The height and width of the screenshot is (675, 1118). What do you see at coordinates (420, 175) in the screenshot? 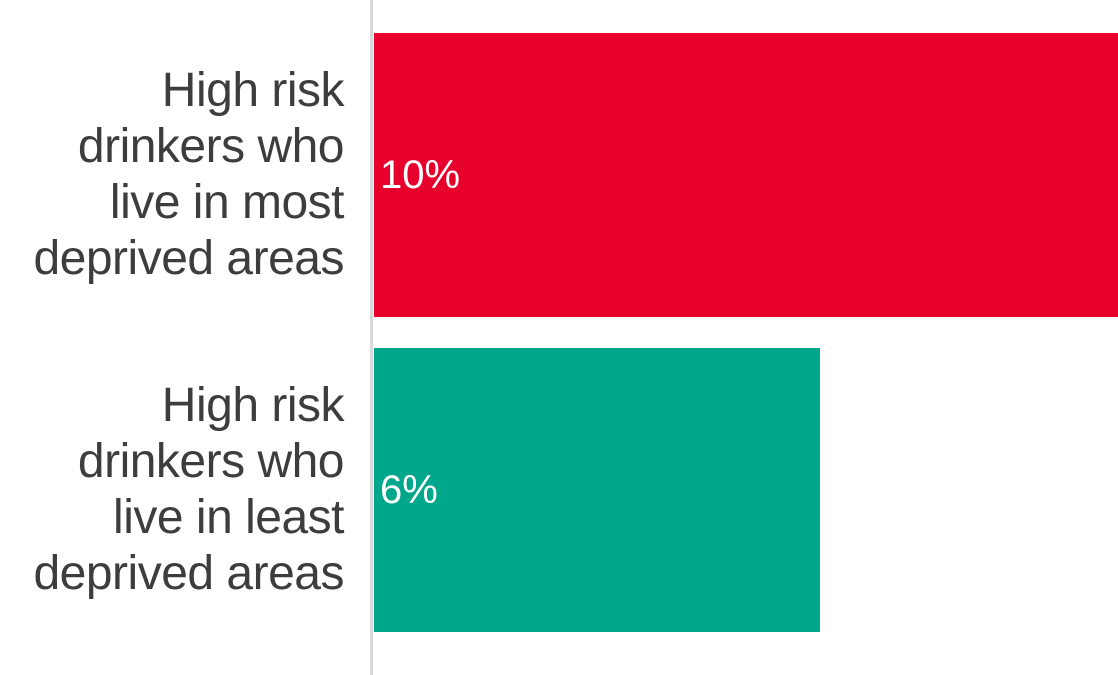
I see `bar-value-label-1: 10%` at bounding box center [420, 175].